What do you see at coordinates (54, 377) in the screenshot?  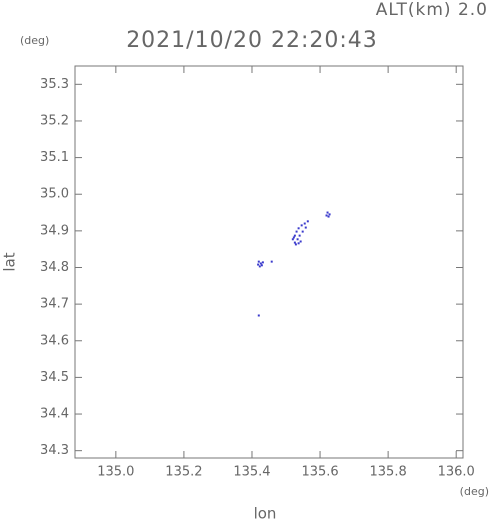 I see `y-tick-label: 34.5` at bounding box center [54, 377].